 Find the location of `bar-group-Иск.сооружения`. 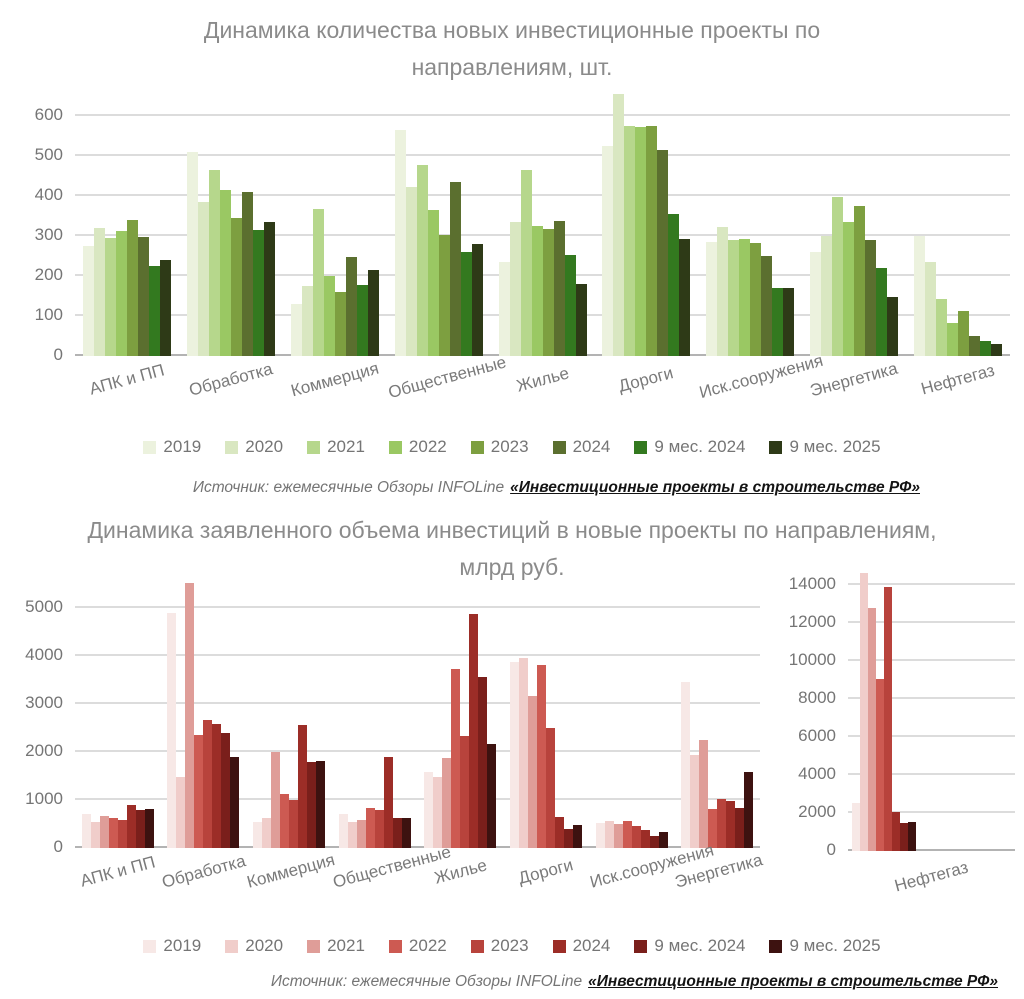

bar-group-Иск.сооружения is located at coordinates (632, 834).